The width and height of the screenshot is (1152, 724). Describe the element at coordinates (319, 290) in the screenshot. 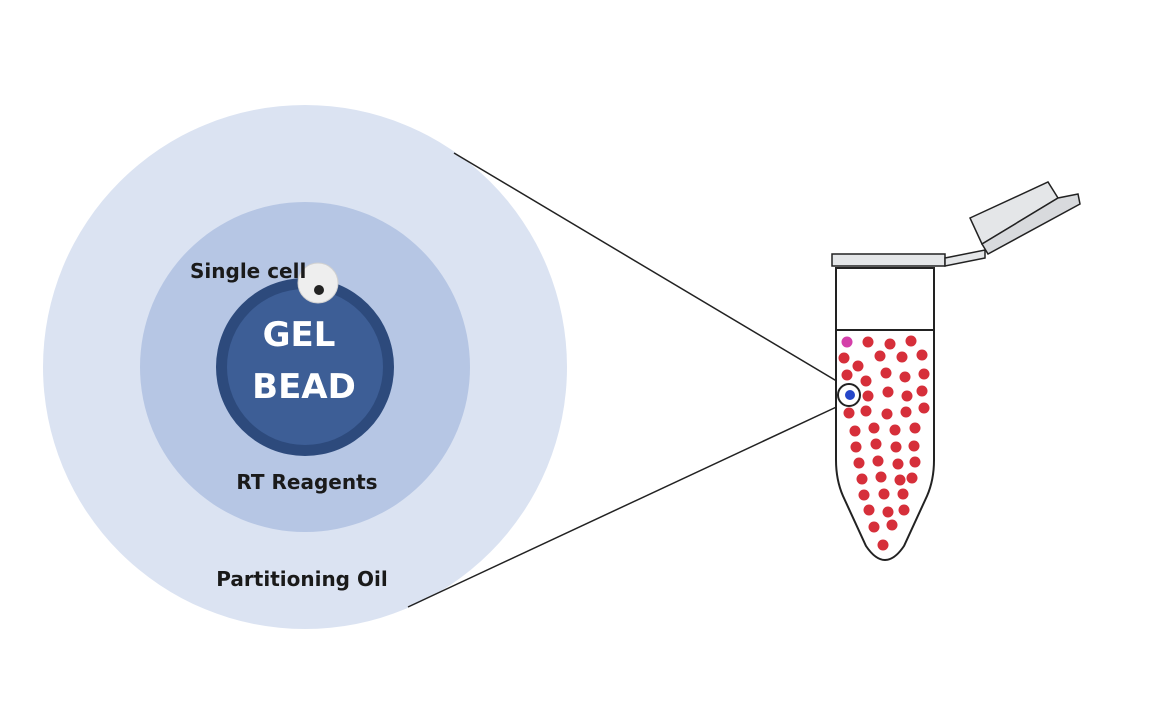

I see `cell-nucleus` at that location.